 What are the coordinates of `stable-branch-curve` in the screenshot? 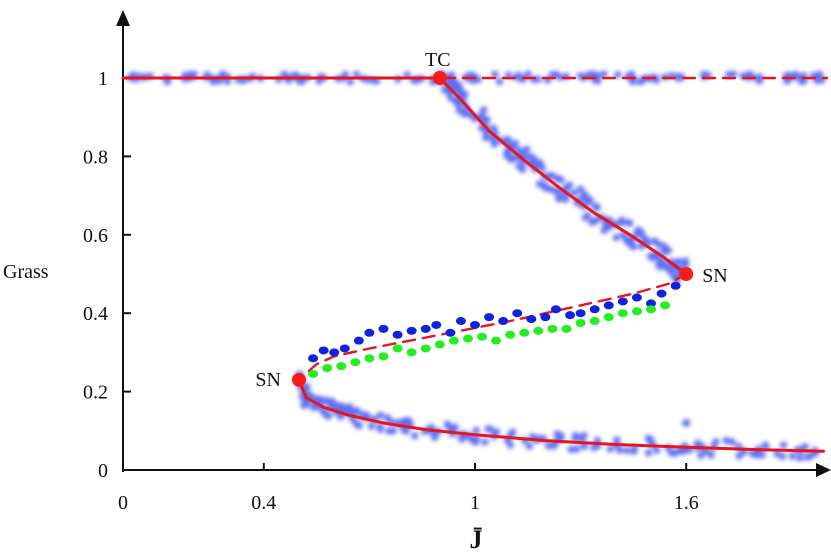 It's located at (561, 415).